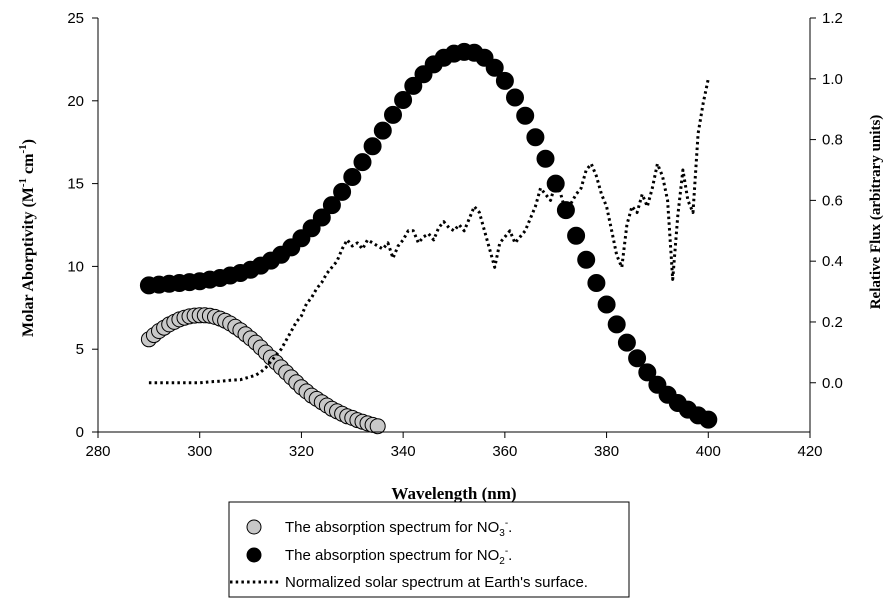  Describe the element at coordinates (254, 555) in the screenshot. I see `legend-marker-no2` at that location.